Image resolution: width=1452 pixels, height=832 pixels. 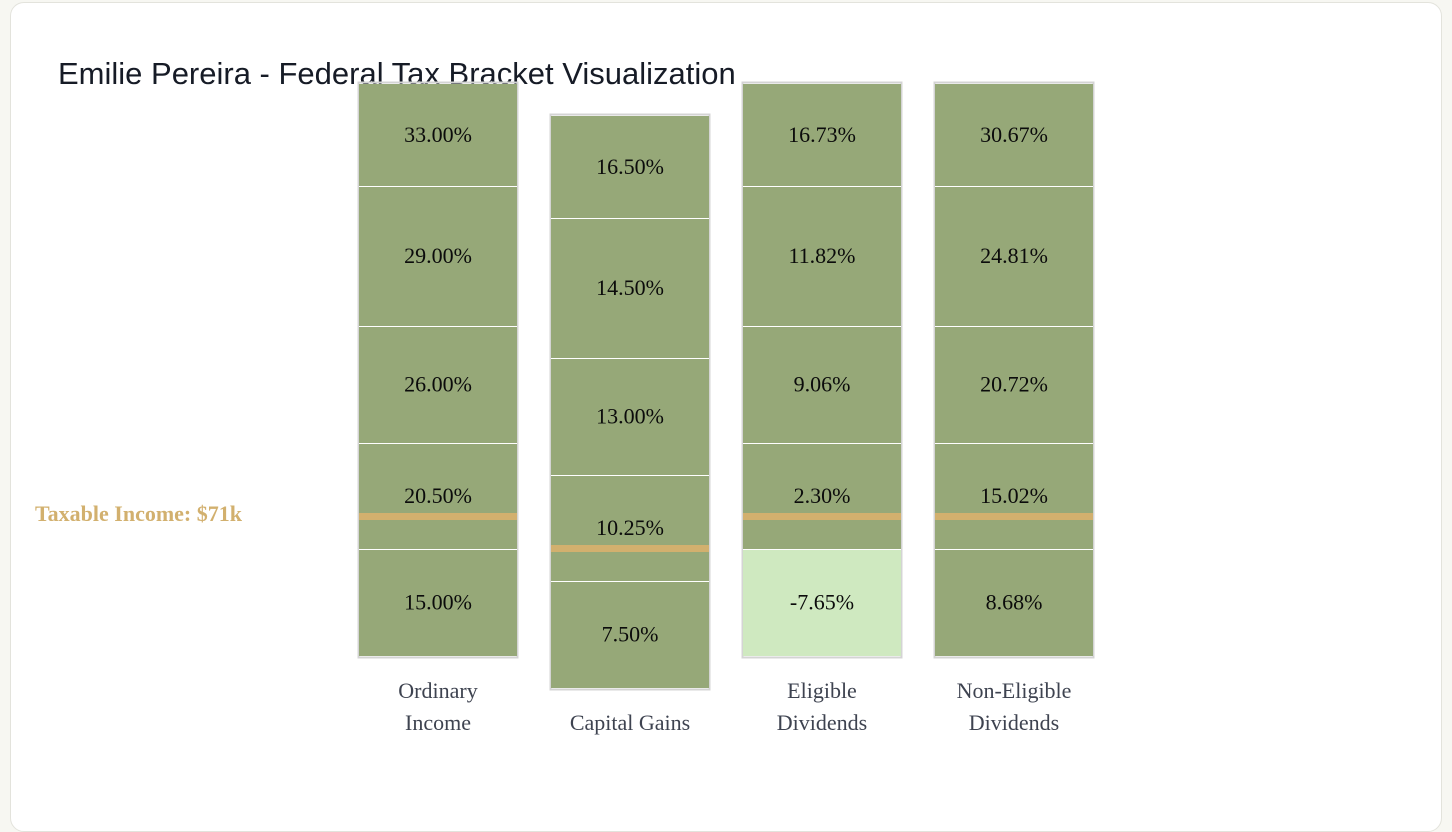 I want to click on column-label: Ordinary, so click(x=437, y=690).